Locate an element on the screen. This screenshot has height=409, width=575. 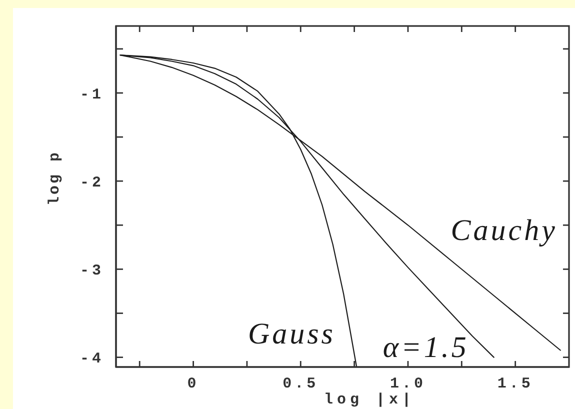
series-label: α=1.5 is located at coordinates (425, 347).